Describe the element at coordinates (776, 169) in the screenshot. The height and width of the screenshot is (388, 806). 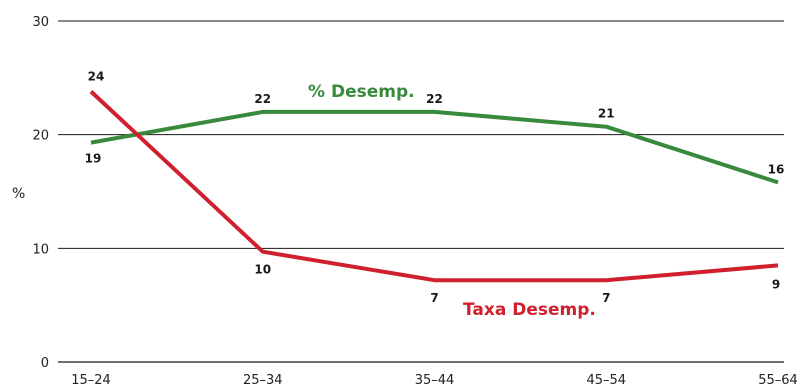
I see `data-label: 16` at that location.